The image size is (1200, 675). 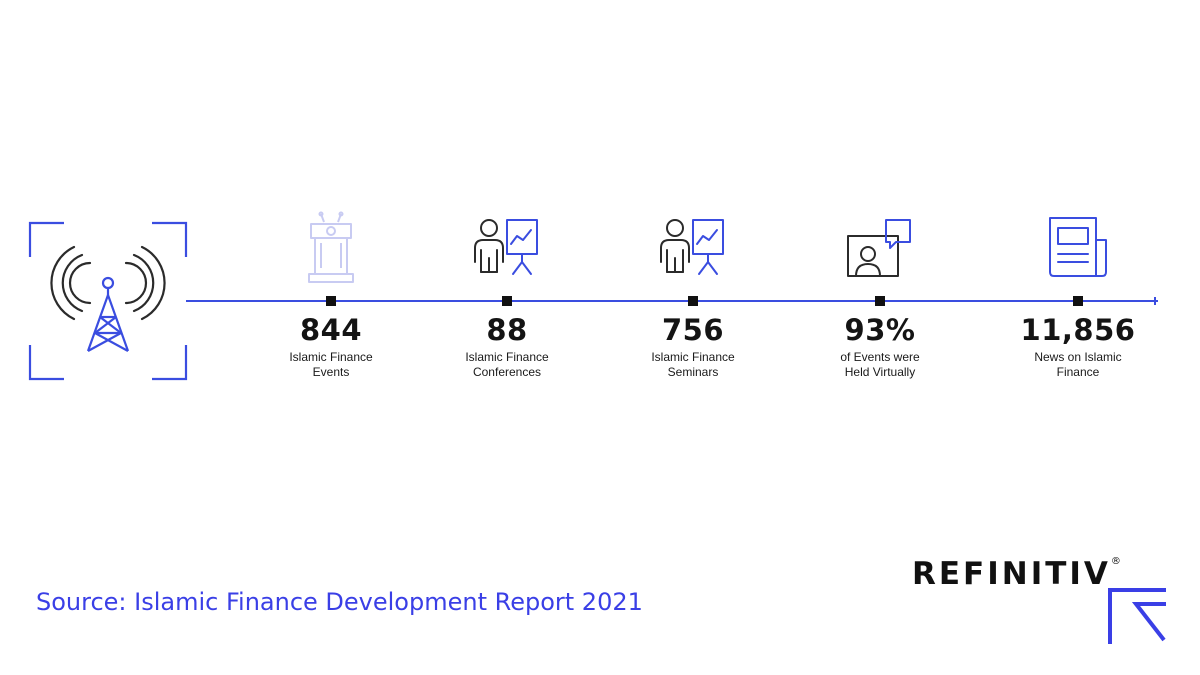 I want to click on refinitiv-r-icon, so click(x=1137, y=616).